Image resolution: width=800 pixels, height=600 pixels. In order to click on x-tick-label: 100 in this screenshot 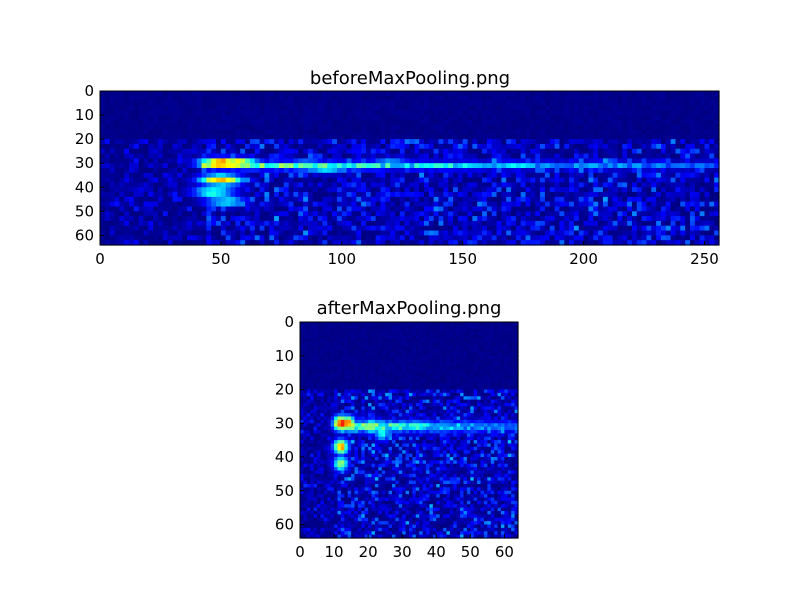, I will do `click(341, 259)`.